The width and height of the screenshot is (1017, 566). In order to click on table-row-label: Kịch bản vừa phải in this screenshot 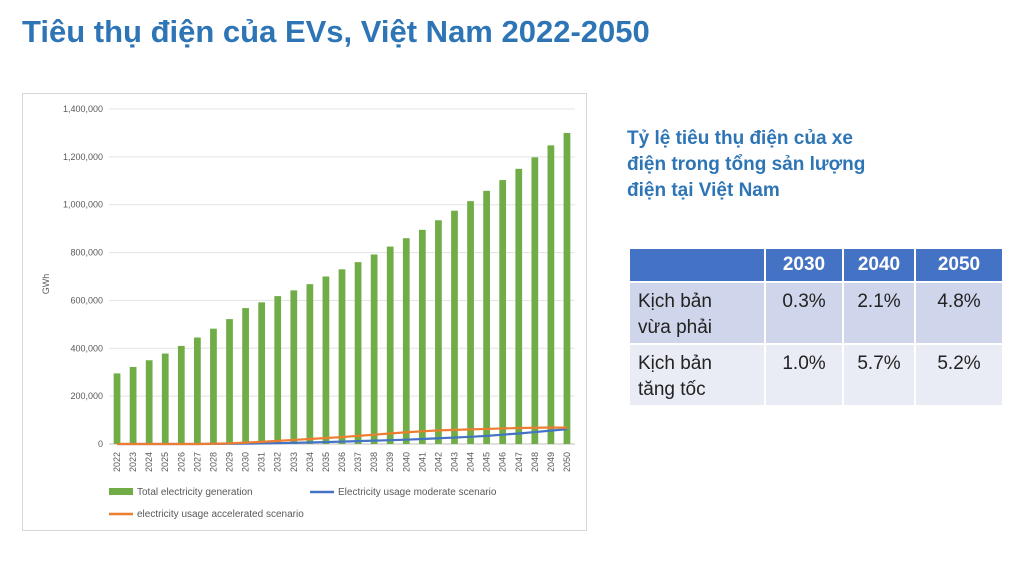, I will do `click(697, 313)`.